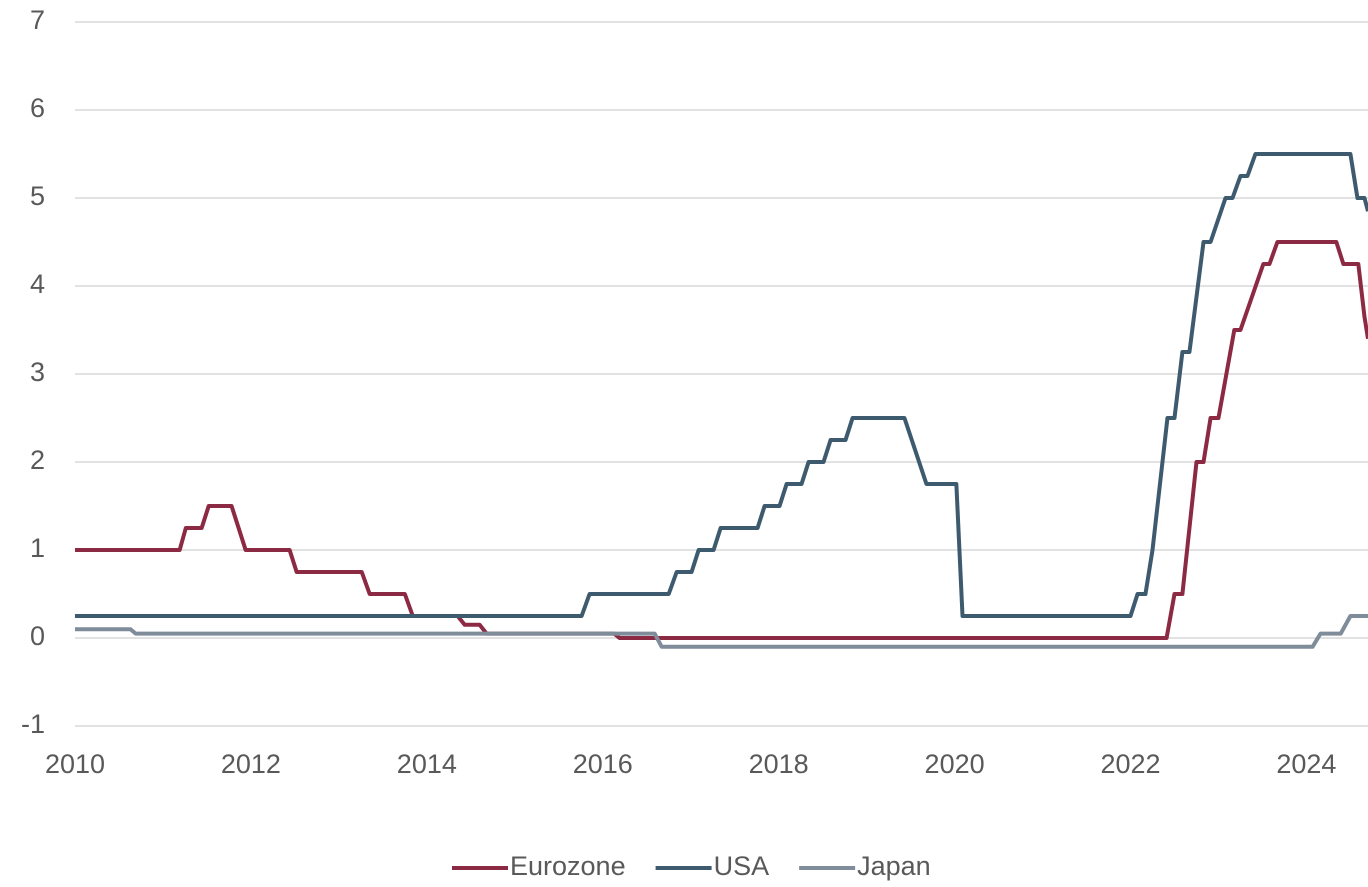 The image size is (1368, 887). Describe the element at coordinates (33, 724) in the screenshot. I see `y-tick-label: -1` at that location.